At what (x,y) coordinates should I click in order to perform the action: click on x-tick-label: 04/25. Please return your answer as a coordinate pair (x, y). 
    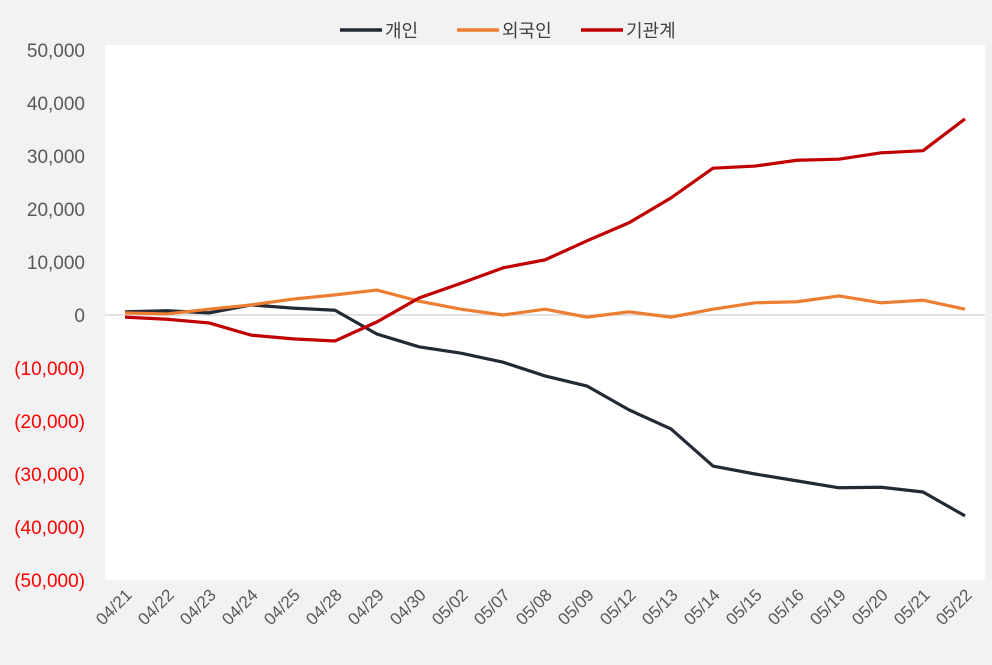
    Looking at the image, I should click on (282, 607).